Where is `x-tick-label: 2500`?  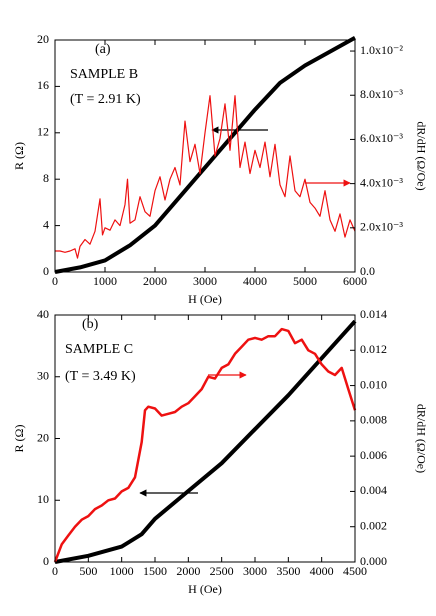
x-tick-label: 2500 is located at coordinates (222, 571).